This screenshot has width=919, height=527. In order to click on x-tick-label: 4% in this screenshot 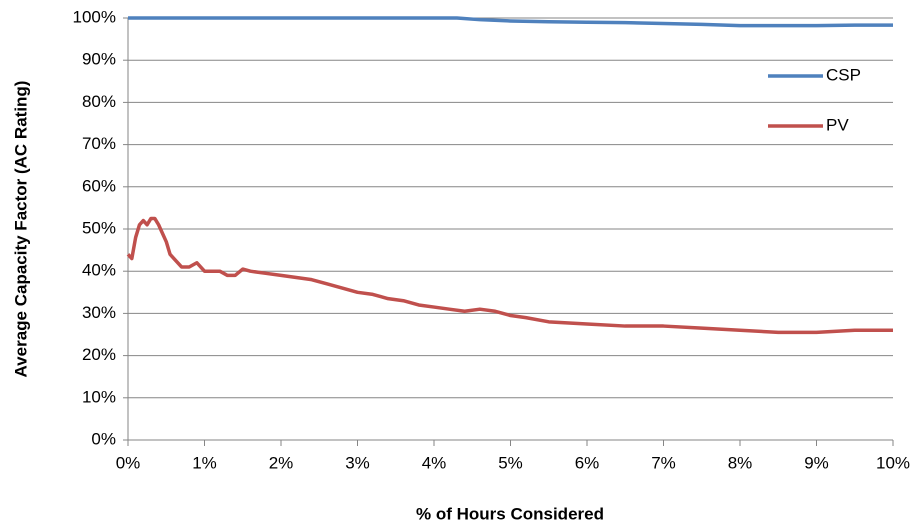, I will do `click(434, 462)`.